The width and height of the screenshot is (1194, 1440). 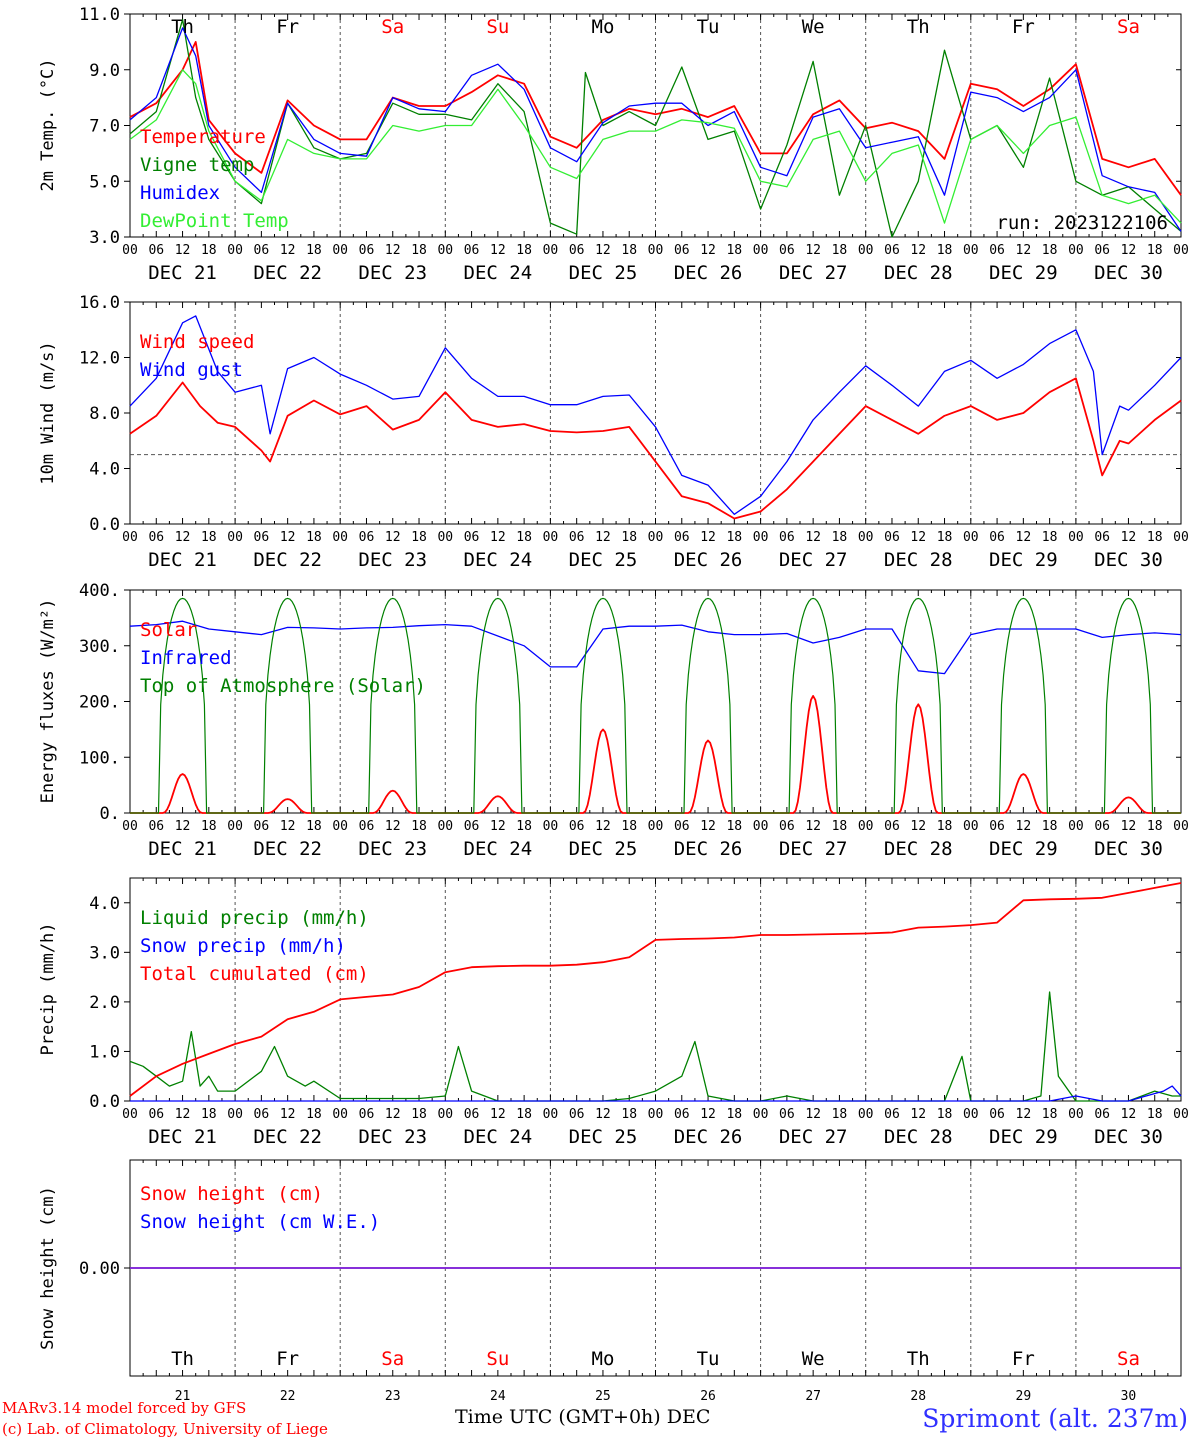 I want to click on weekday-label: Mo, so click(x=603, y=1359).